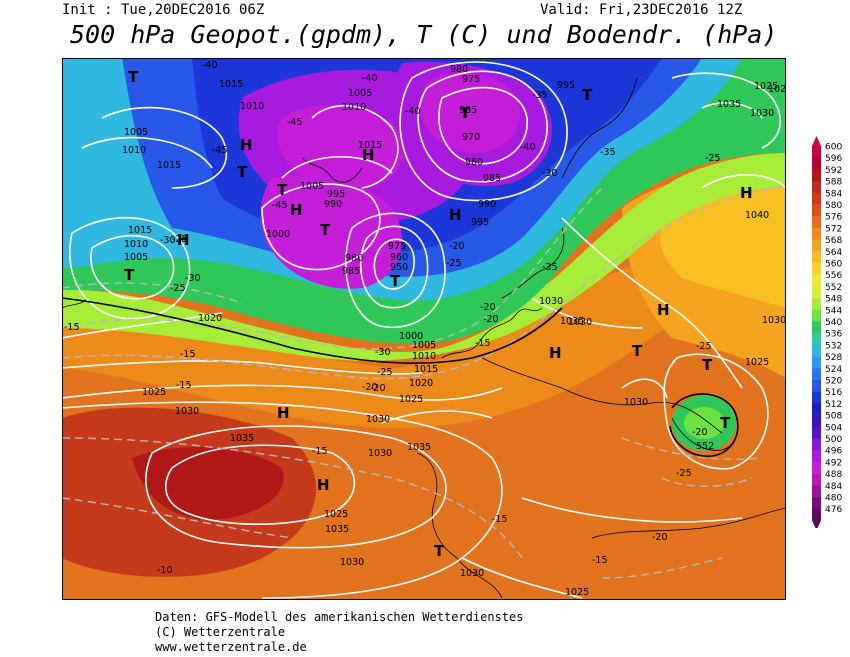 Image resolution: width=850 pixels, height=657 pixels. I want to click on scale-label: 512, so click(833, 405).